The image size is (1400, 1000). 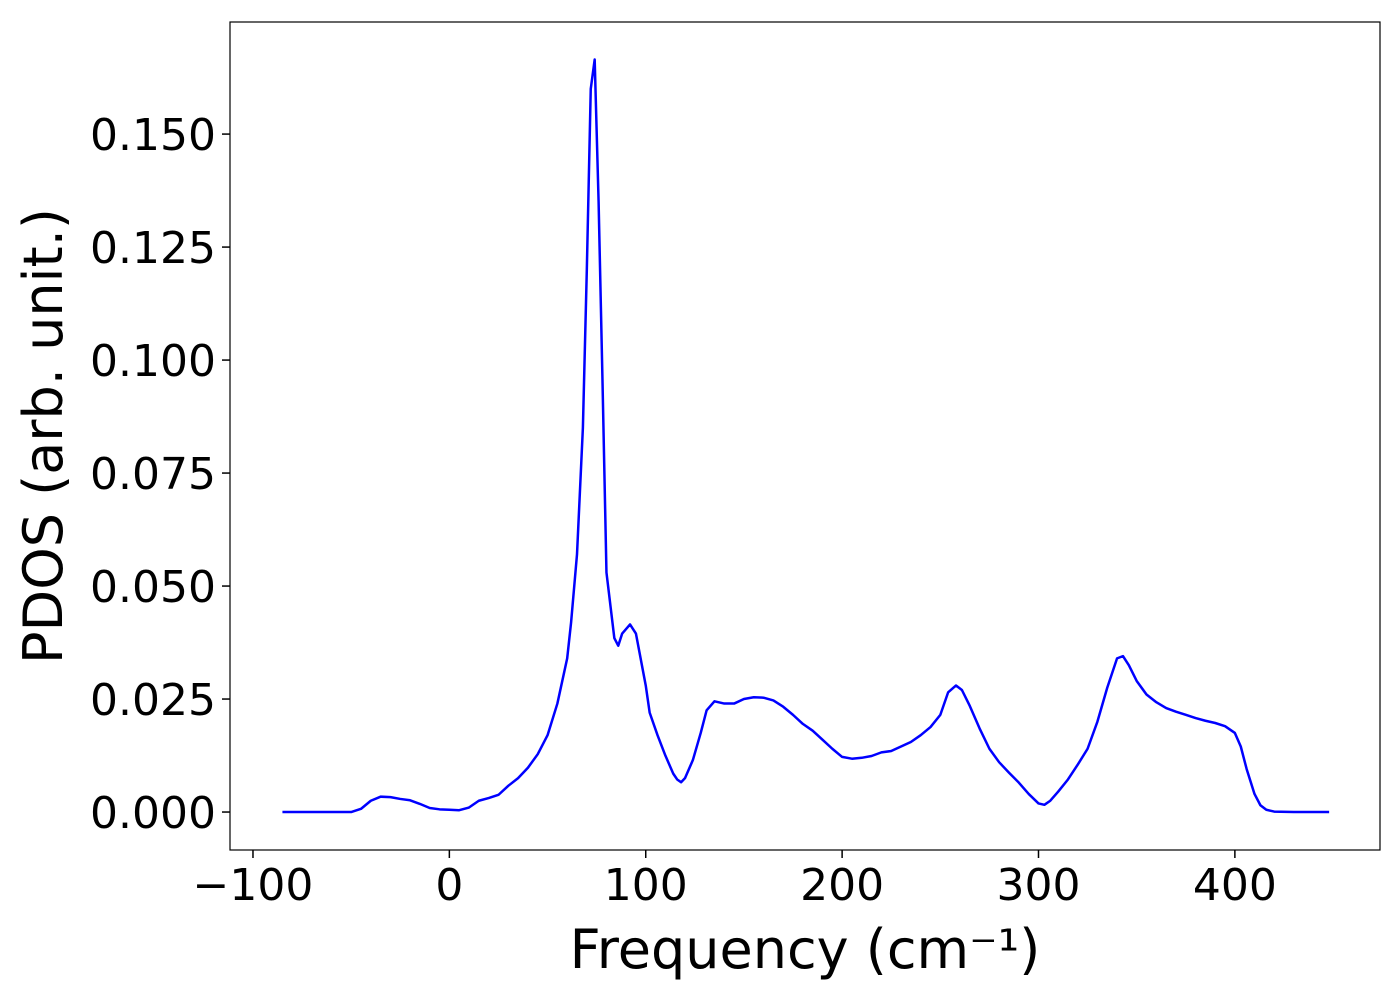 What do you see at coordinates (153, 587) in the screenshot?
I see `y-tick-label: 0.050` at bounding box center [153, 587].